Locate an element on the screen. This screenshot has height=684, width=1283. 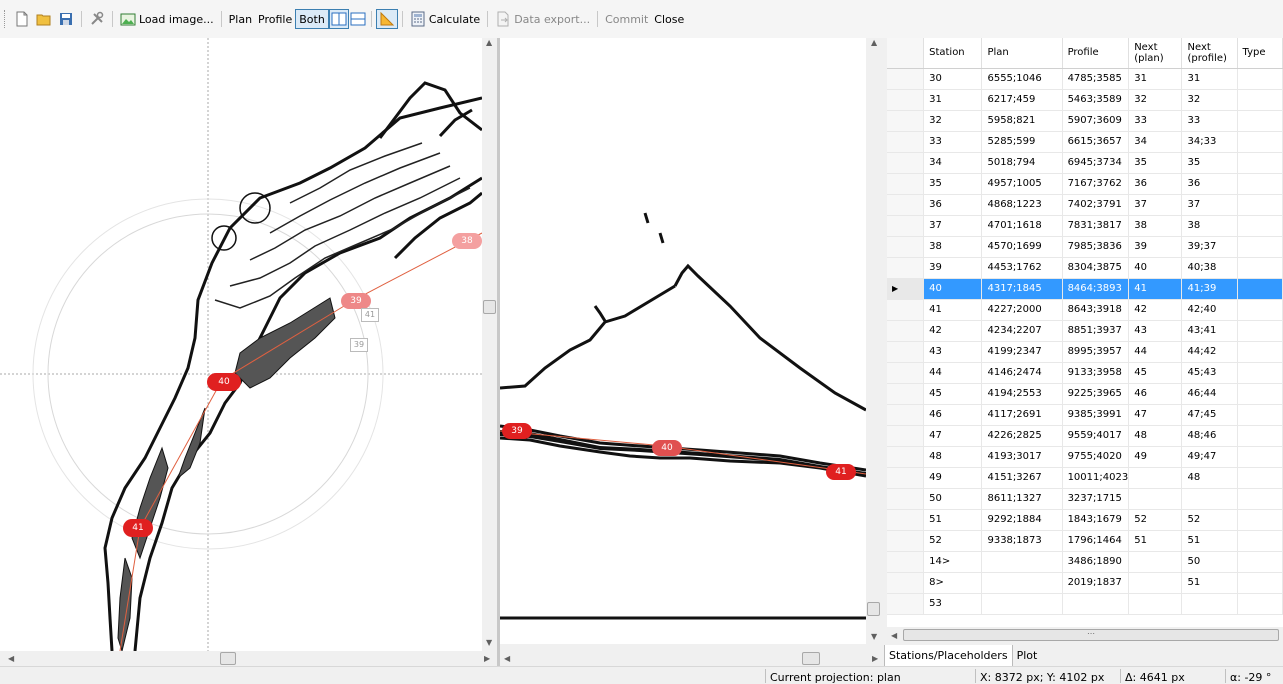
cell-station: 49 is located at coordinates (953, 478).